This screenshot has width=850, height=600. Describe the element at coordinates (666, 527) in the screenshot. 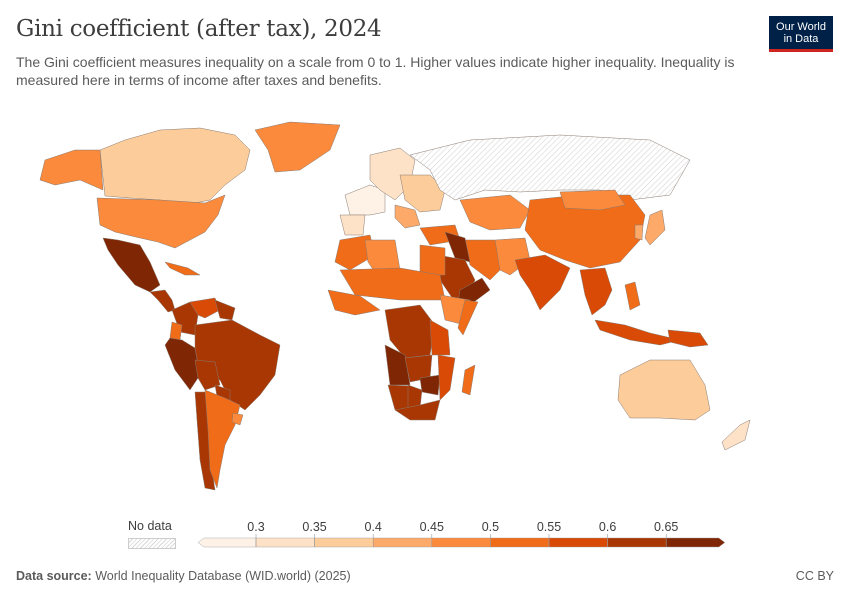

I see `legend-tick-label: 0.65` at that location.